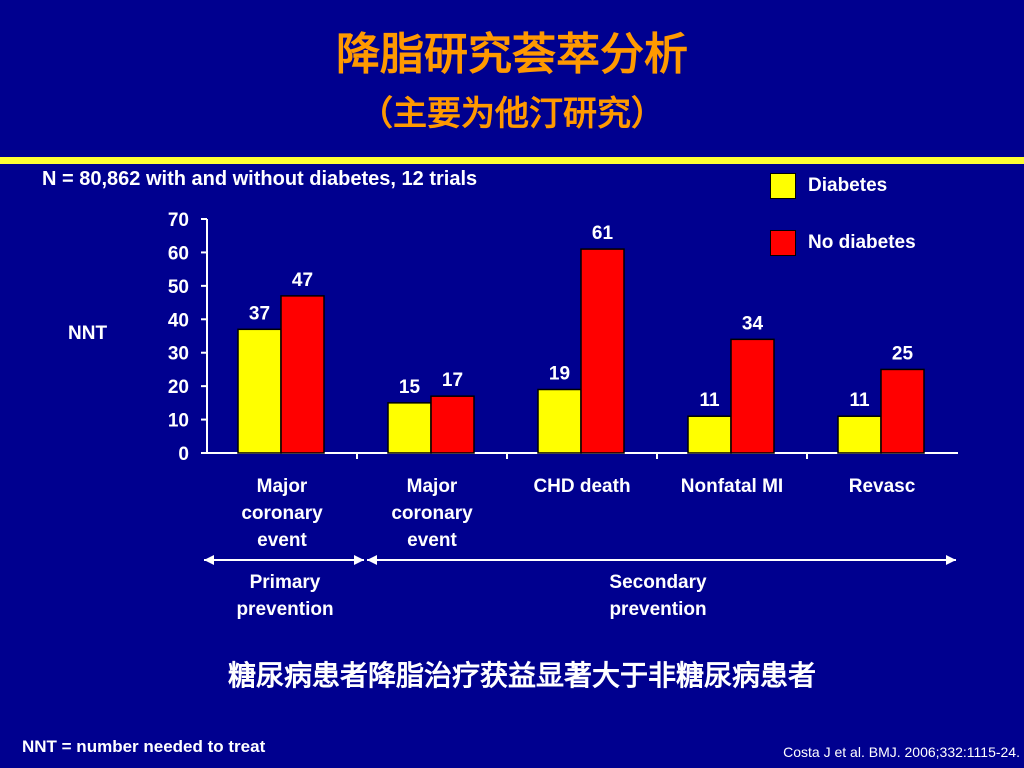 This screenshot has height=768, width=1024. Describe the element at coordinates (144, 746) in the screenshot. I see `nnt-footnote: NNT = number needed to treat` at that location.